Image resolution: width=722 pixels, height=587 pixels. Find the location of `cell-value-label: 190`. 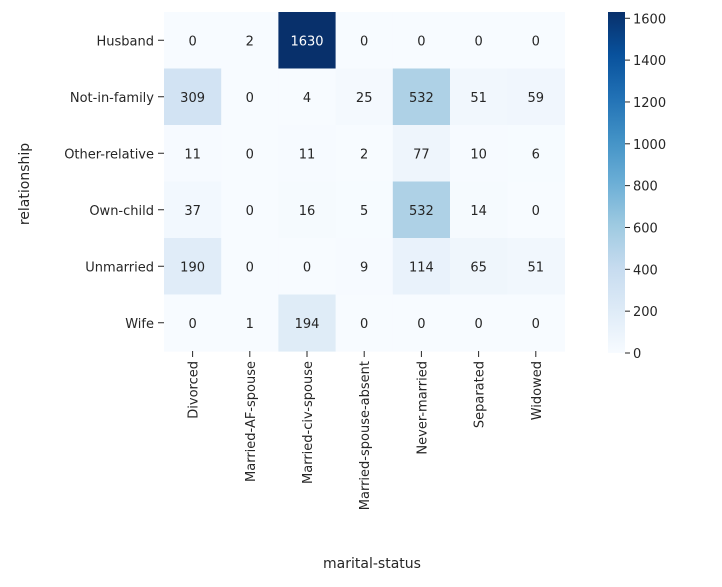

cell-value-label: 190 is located at coordinates (192, 267).